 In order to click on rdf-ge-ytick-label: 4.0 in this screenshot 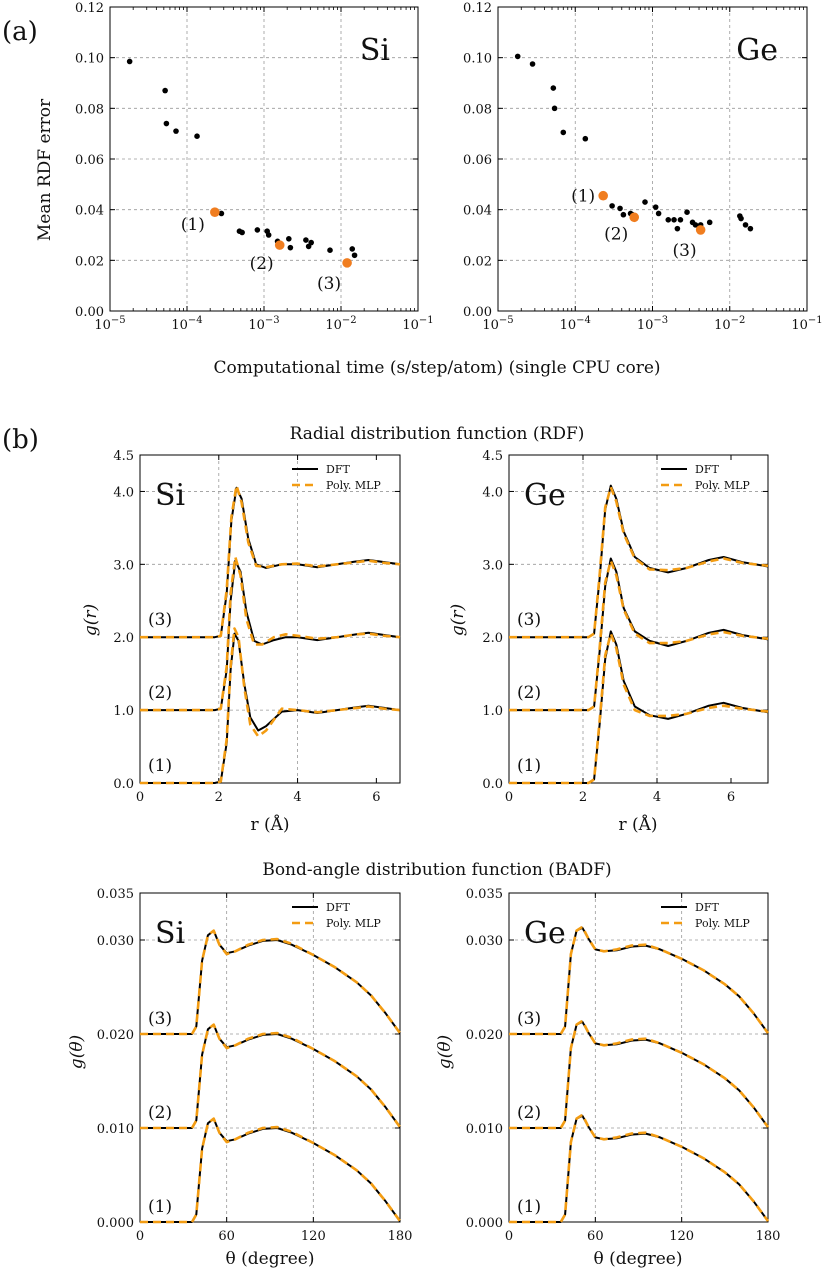, I will do `click(492, 492)`.